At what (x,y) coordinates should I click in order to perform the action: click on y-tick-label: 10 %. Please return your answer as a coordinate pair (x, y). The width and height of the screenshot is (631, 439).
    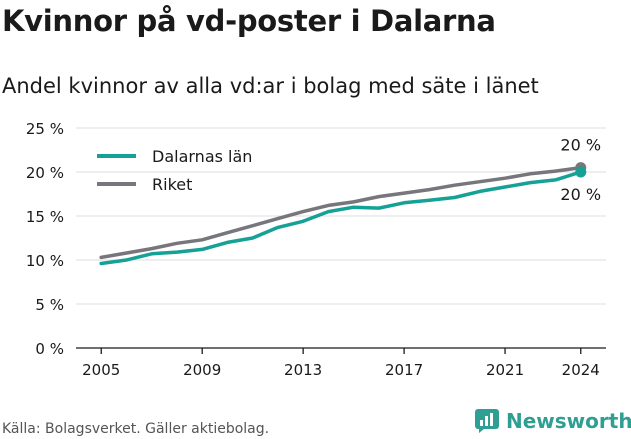
    Looking at the image, I should click on (45, 261).